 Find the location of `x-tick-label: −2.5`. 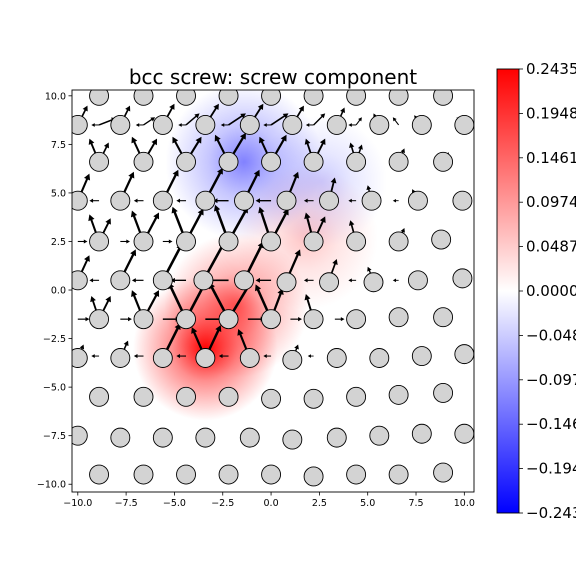

x-tick-label: −2.5 is located at coordinates (222, 503).